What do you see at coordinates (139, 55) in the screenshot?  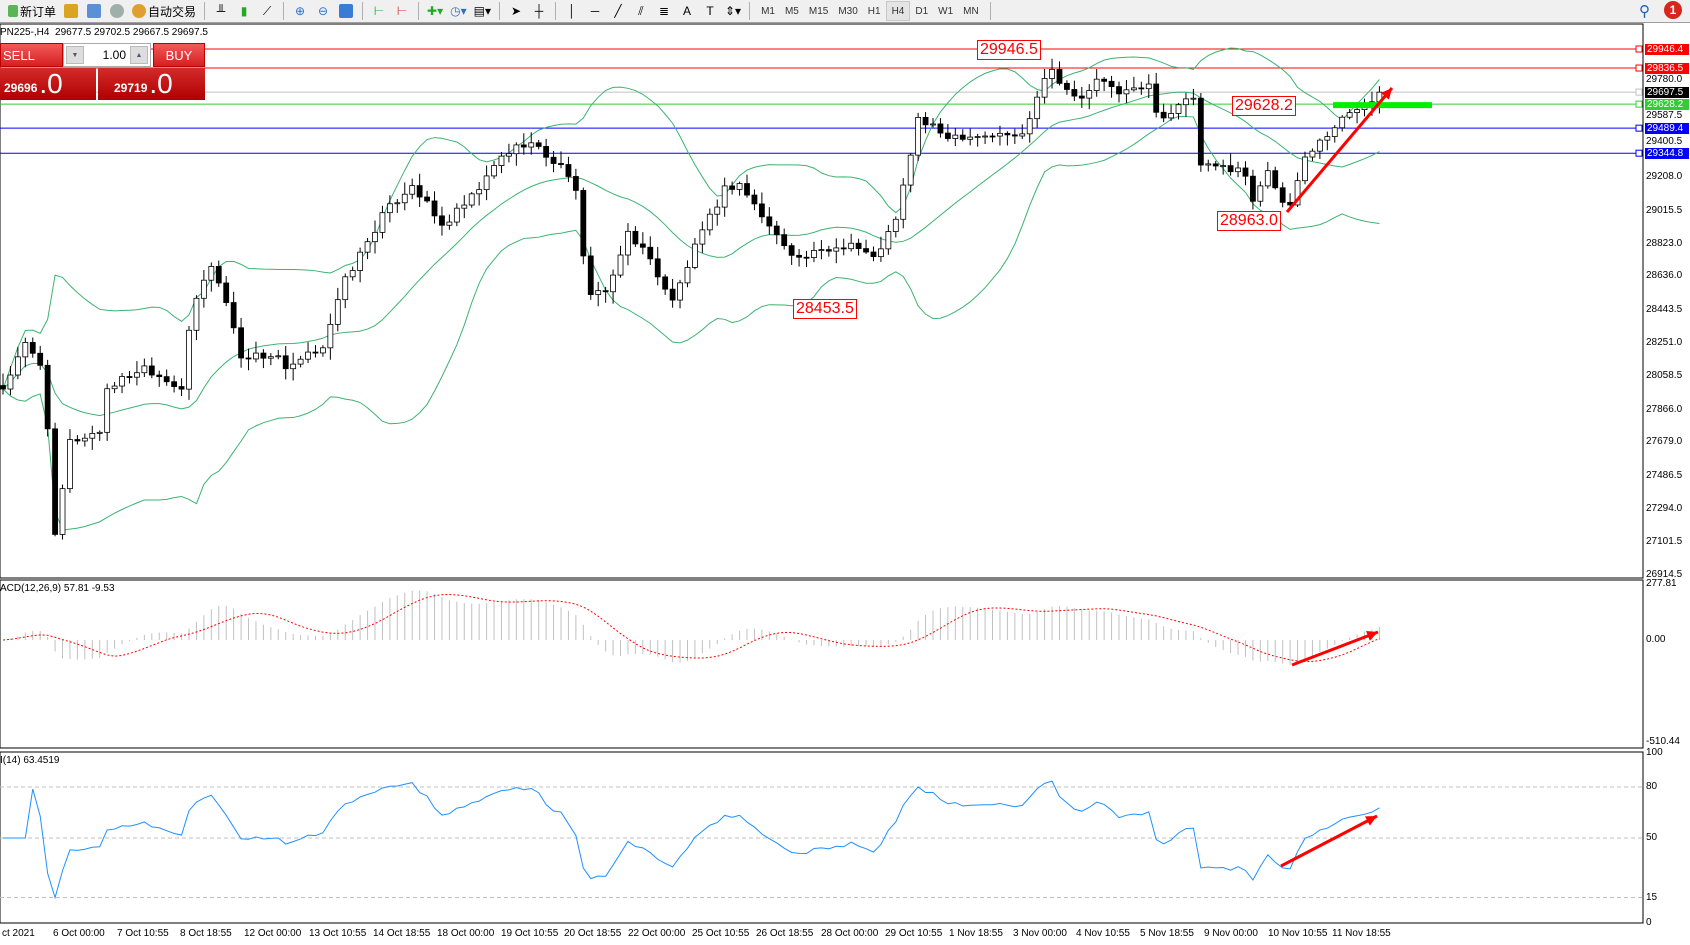 I see `lot-increase-button: ▲` at bounding box center [139, 55].